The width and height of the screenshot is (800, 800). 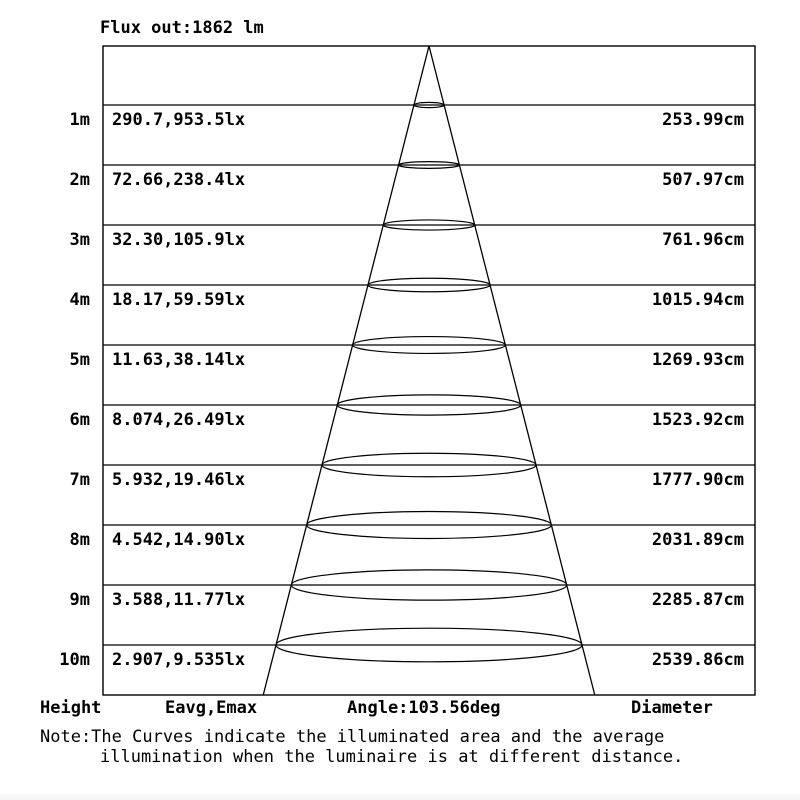 I want to click on beam-angle-label: Angle:103.56deg, so click(x=424, y=708).